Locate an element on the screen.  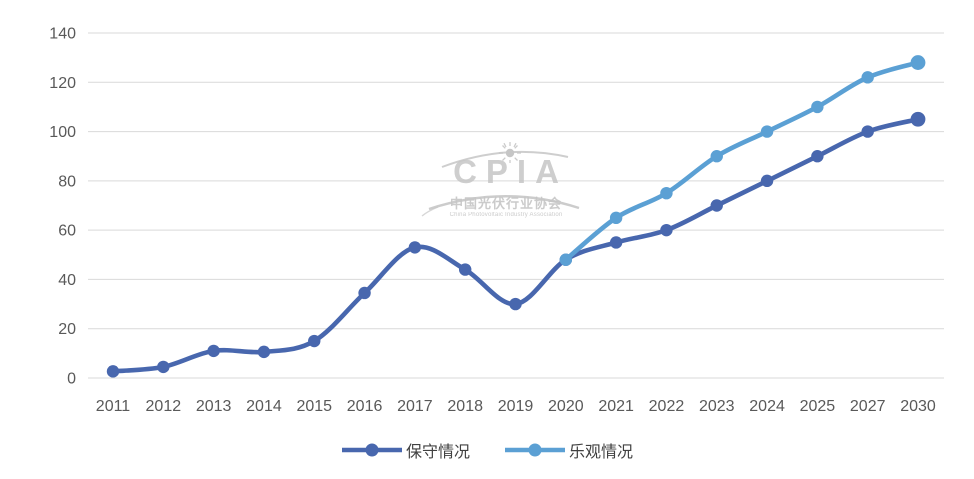
y-tick-label: 20 is located at coordinates (67, 329).